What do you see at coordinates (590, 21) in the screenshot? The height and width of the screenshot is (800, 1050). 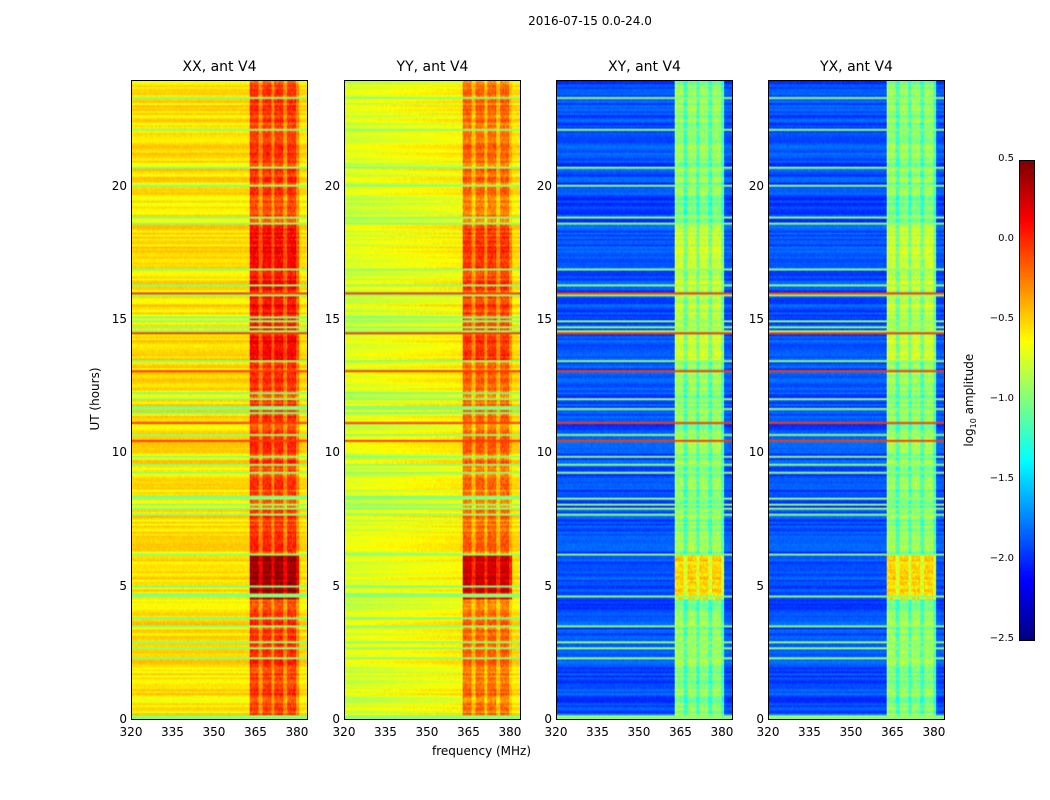 I see `figure-title: 2016-07-15 0.0-24.0` at bounding box center [590, 21].